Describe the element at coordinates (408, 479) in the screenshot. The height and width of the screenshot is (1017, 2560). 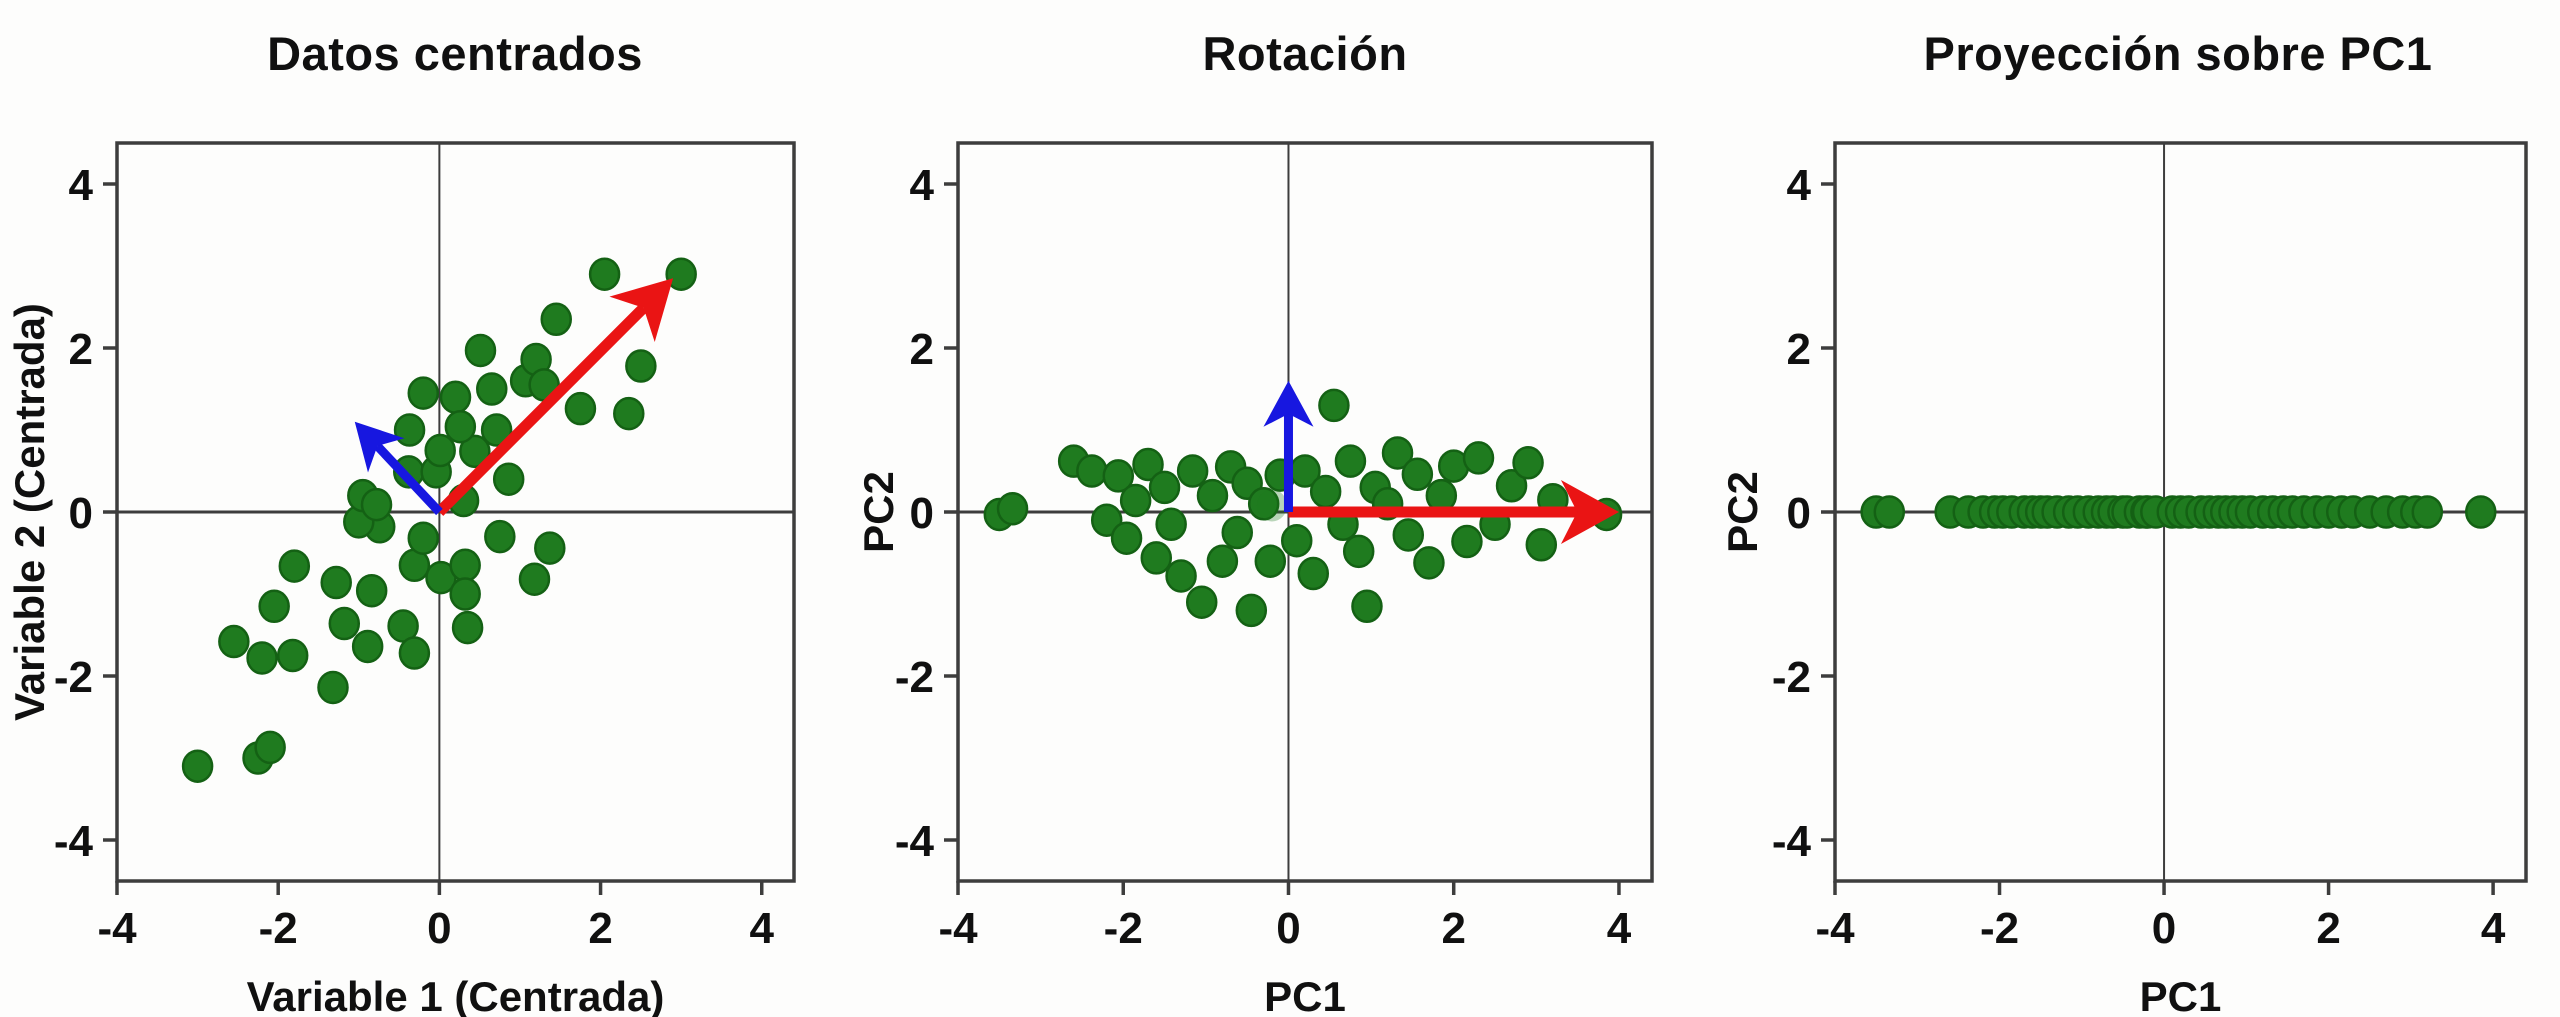
I see `pc2-arrow-shaft` at that location.